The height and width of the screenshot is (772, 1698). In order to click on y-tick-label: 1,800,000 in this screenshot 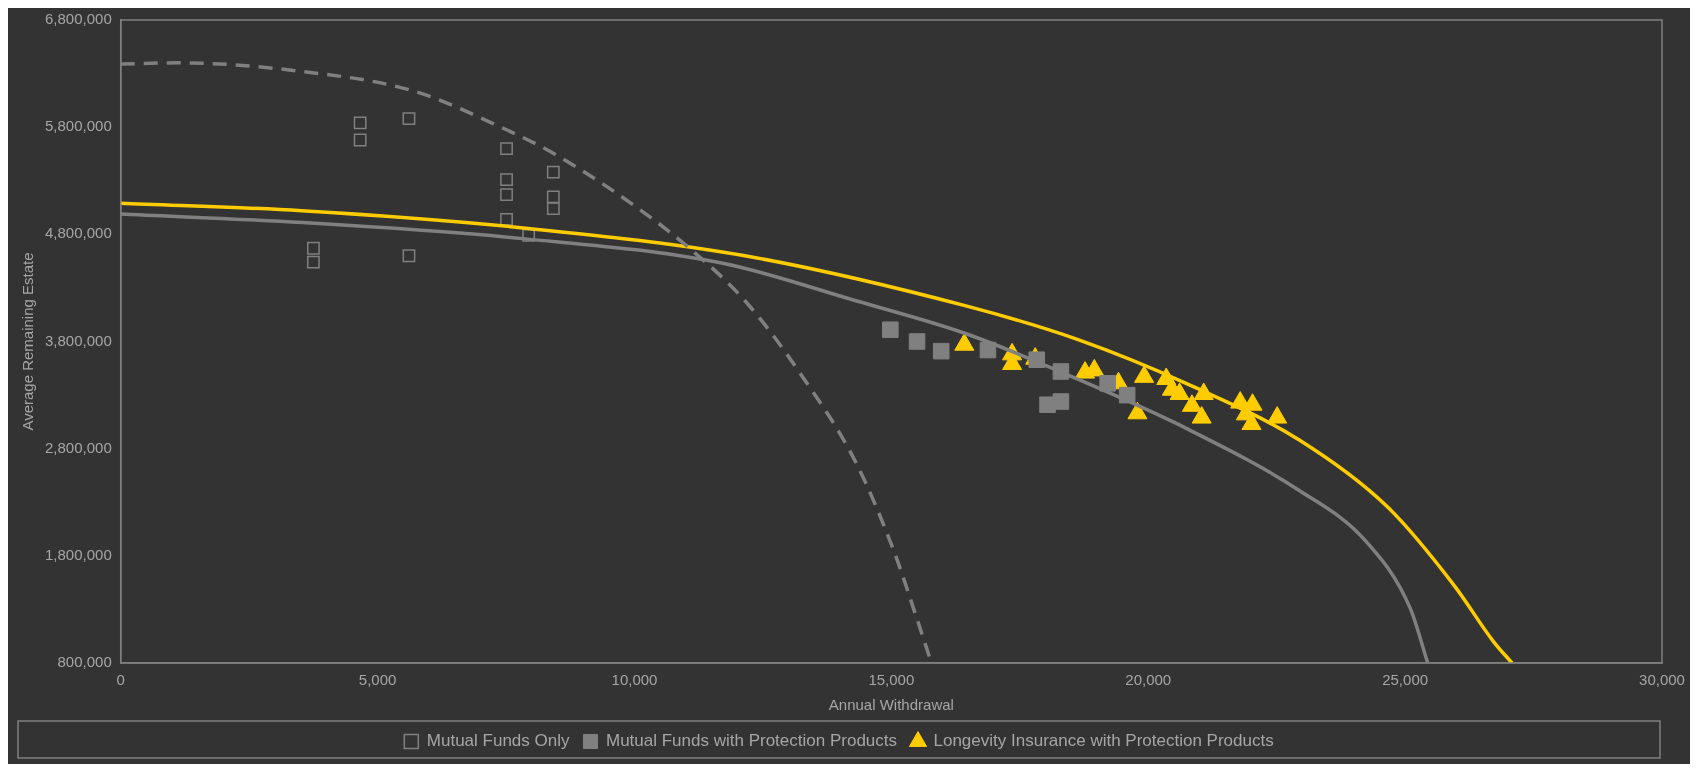, I will do `click(78, 554)`.